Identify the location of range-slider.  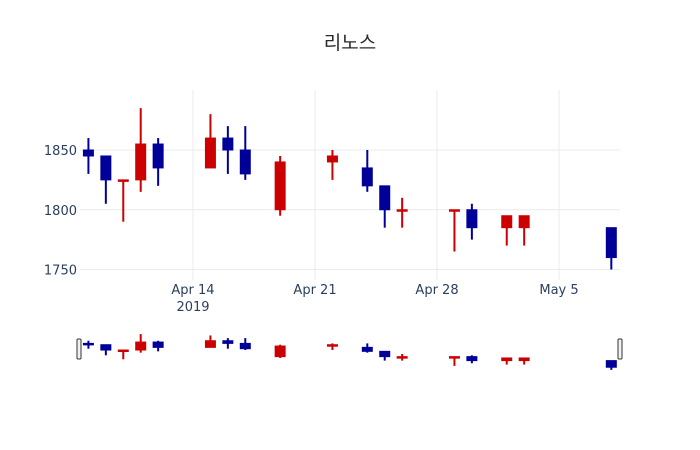
(349, 352).